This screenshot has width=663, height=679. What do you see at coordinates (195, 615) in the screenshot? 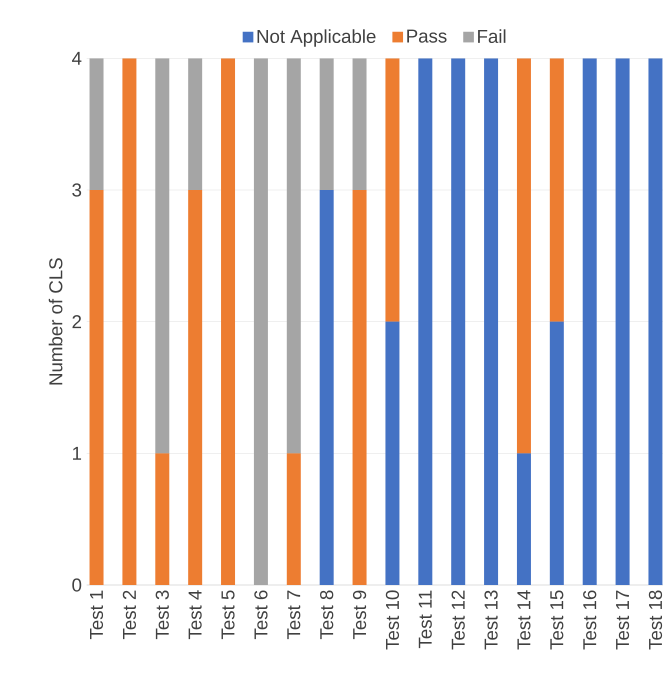
I see `x-tick-label: Test 4` at bounding box center [195, 615].